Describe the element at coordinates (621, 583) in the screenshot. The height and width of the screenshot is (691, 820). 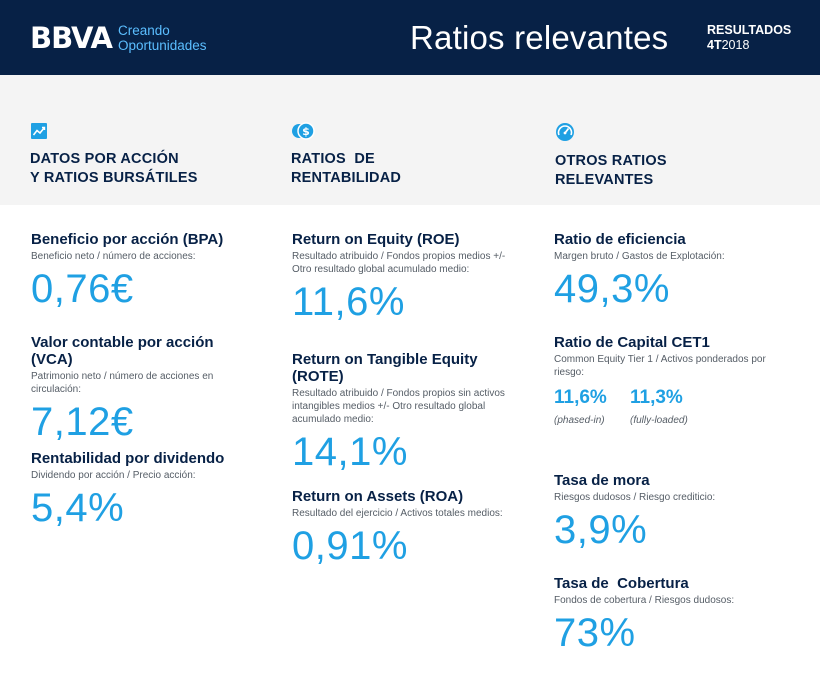
I see `metric-title: Tasa de Cobertura` at that location.